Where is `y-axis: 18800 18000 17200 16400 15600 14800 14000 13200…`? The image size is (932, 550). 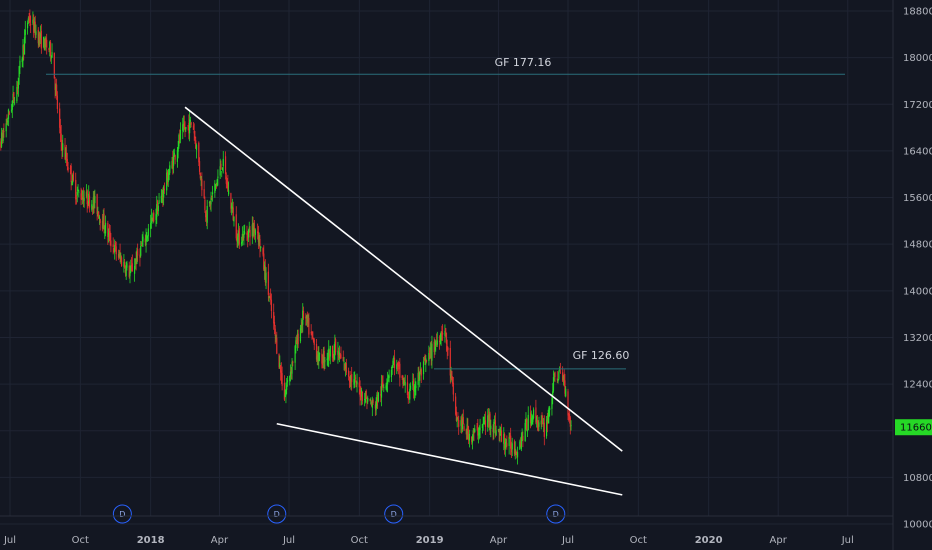 y-axis: 18800 18000 17200 16400 15600 14800 14000 13200… is located at coordinates (912, 275).